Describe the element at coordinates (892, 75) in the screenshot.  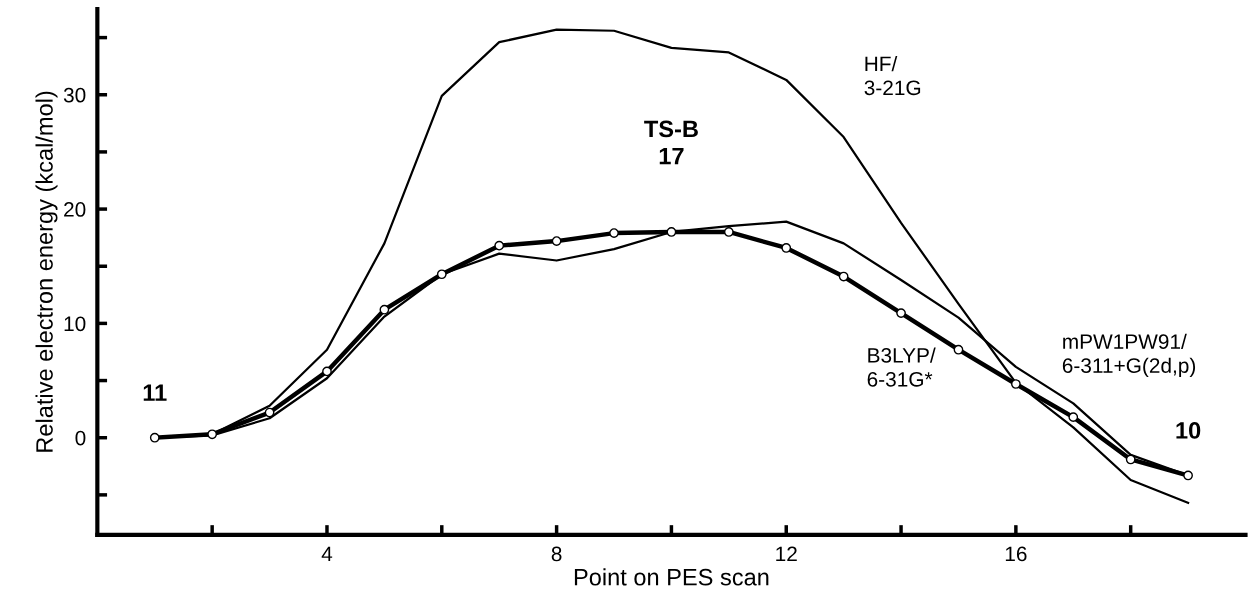
I see `text: HF/ 3-21G` at that location.